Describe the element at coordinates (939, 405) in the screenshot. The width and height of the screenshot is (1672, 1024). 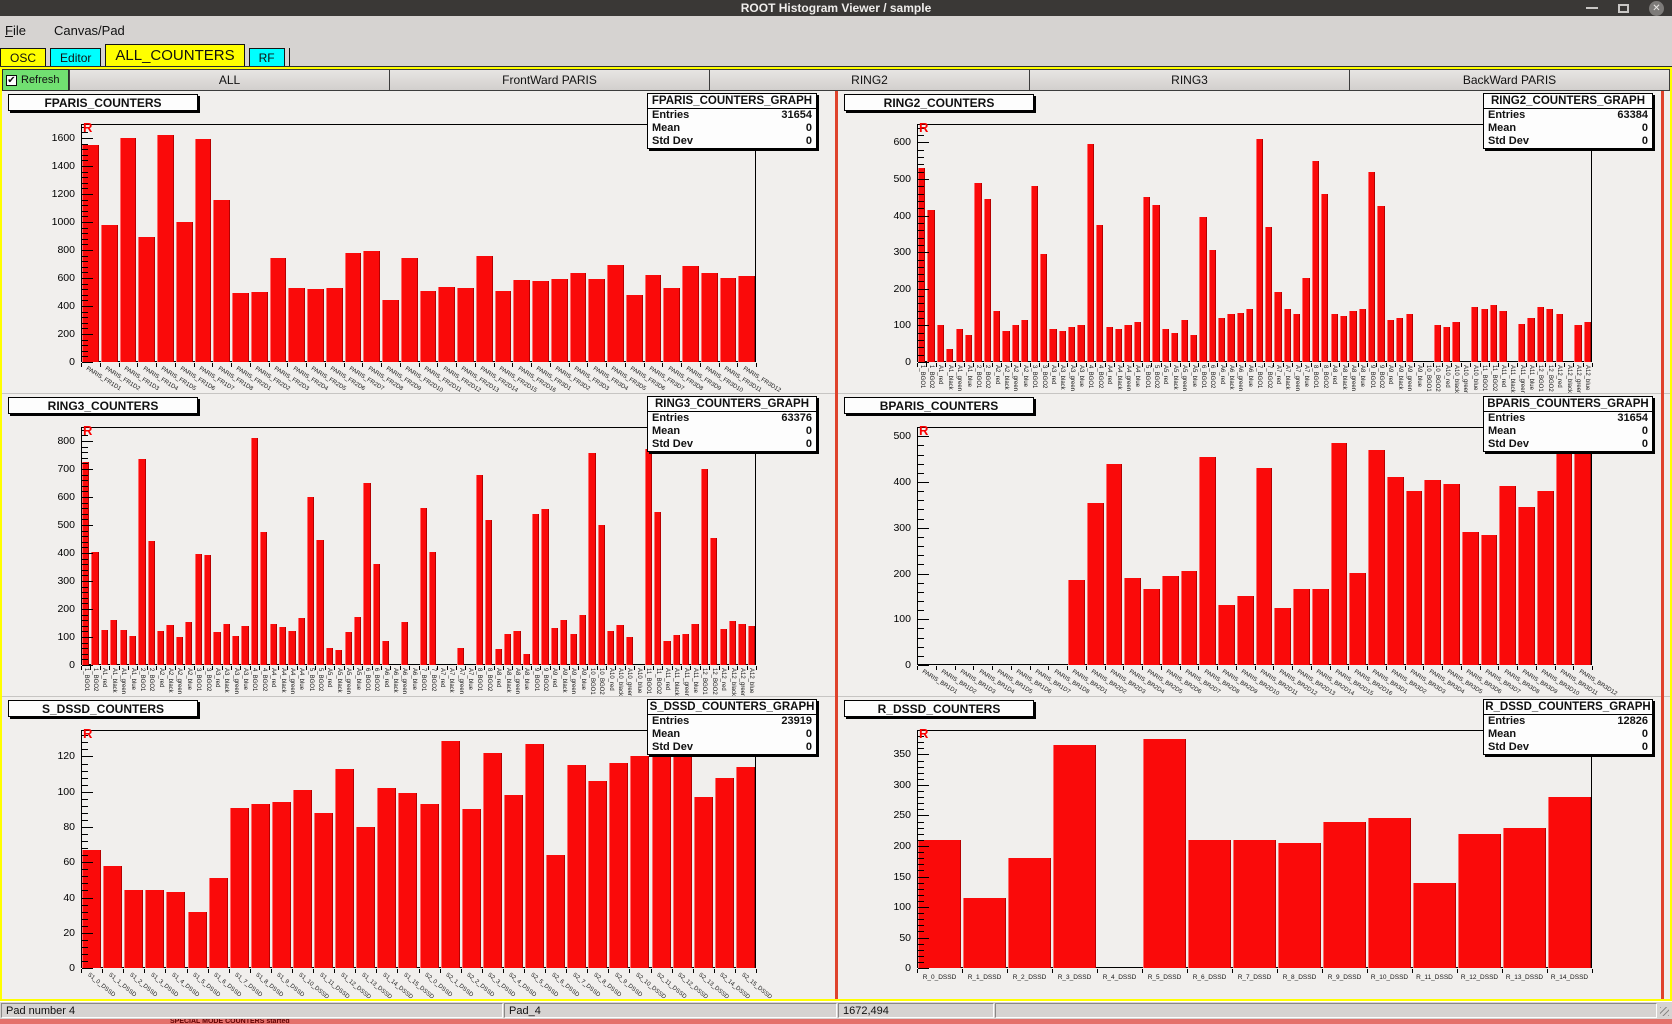
I see `histogram-title: BPARIS_COUNTERS` at that location.